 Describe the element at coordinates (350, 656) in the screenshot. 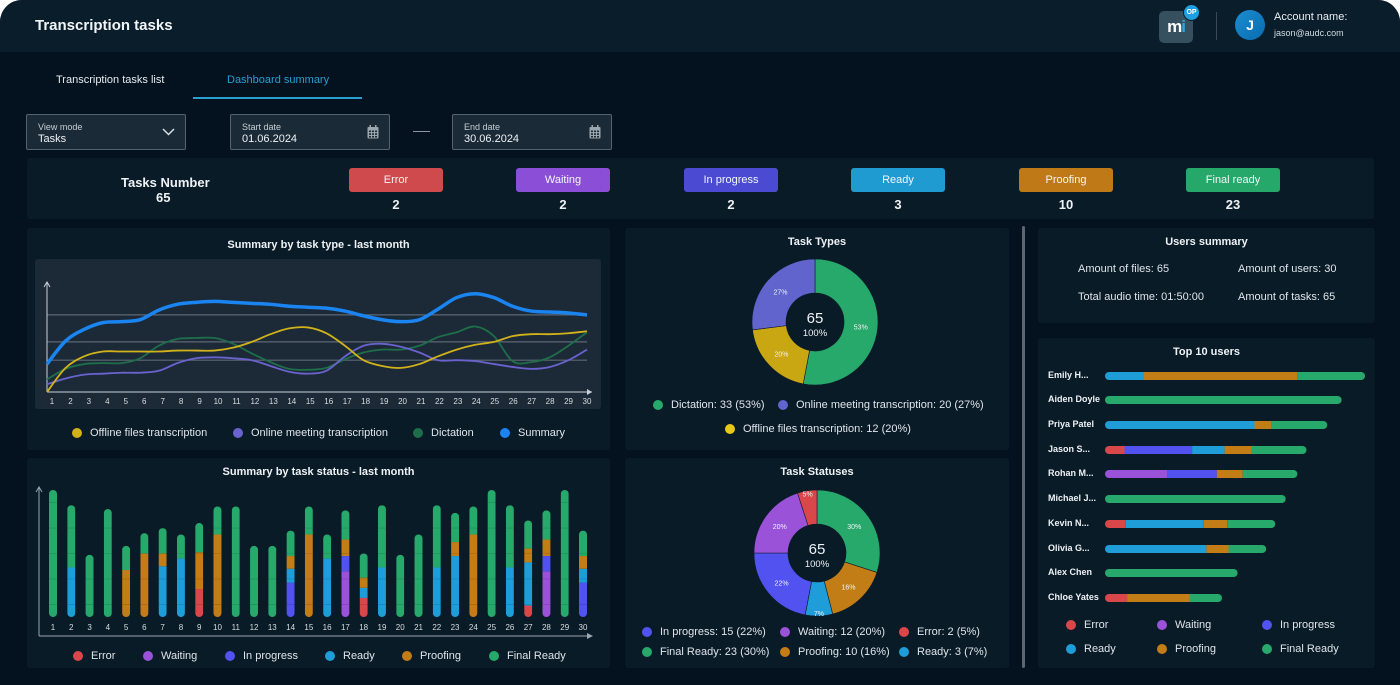

I see `legend-item-ready: Ready` at that location.